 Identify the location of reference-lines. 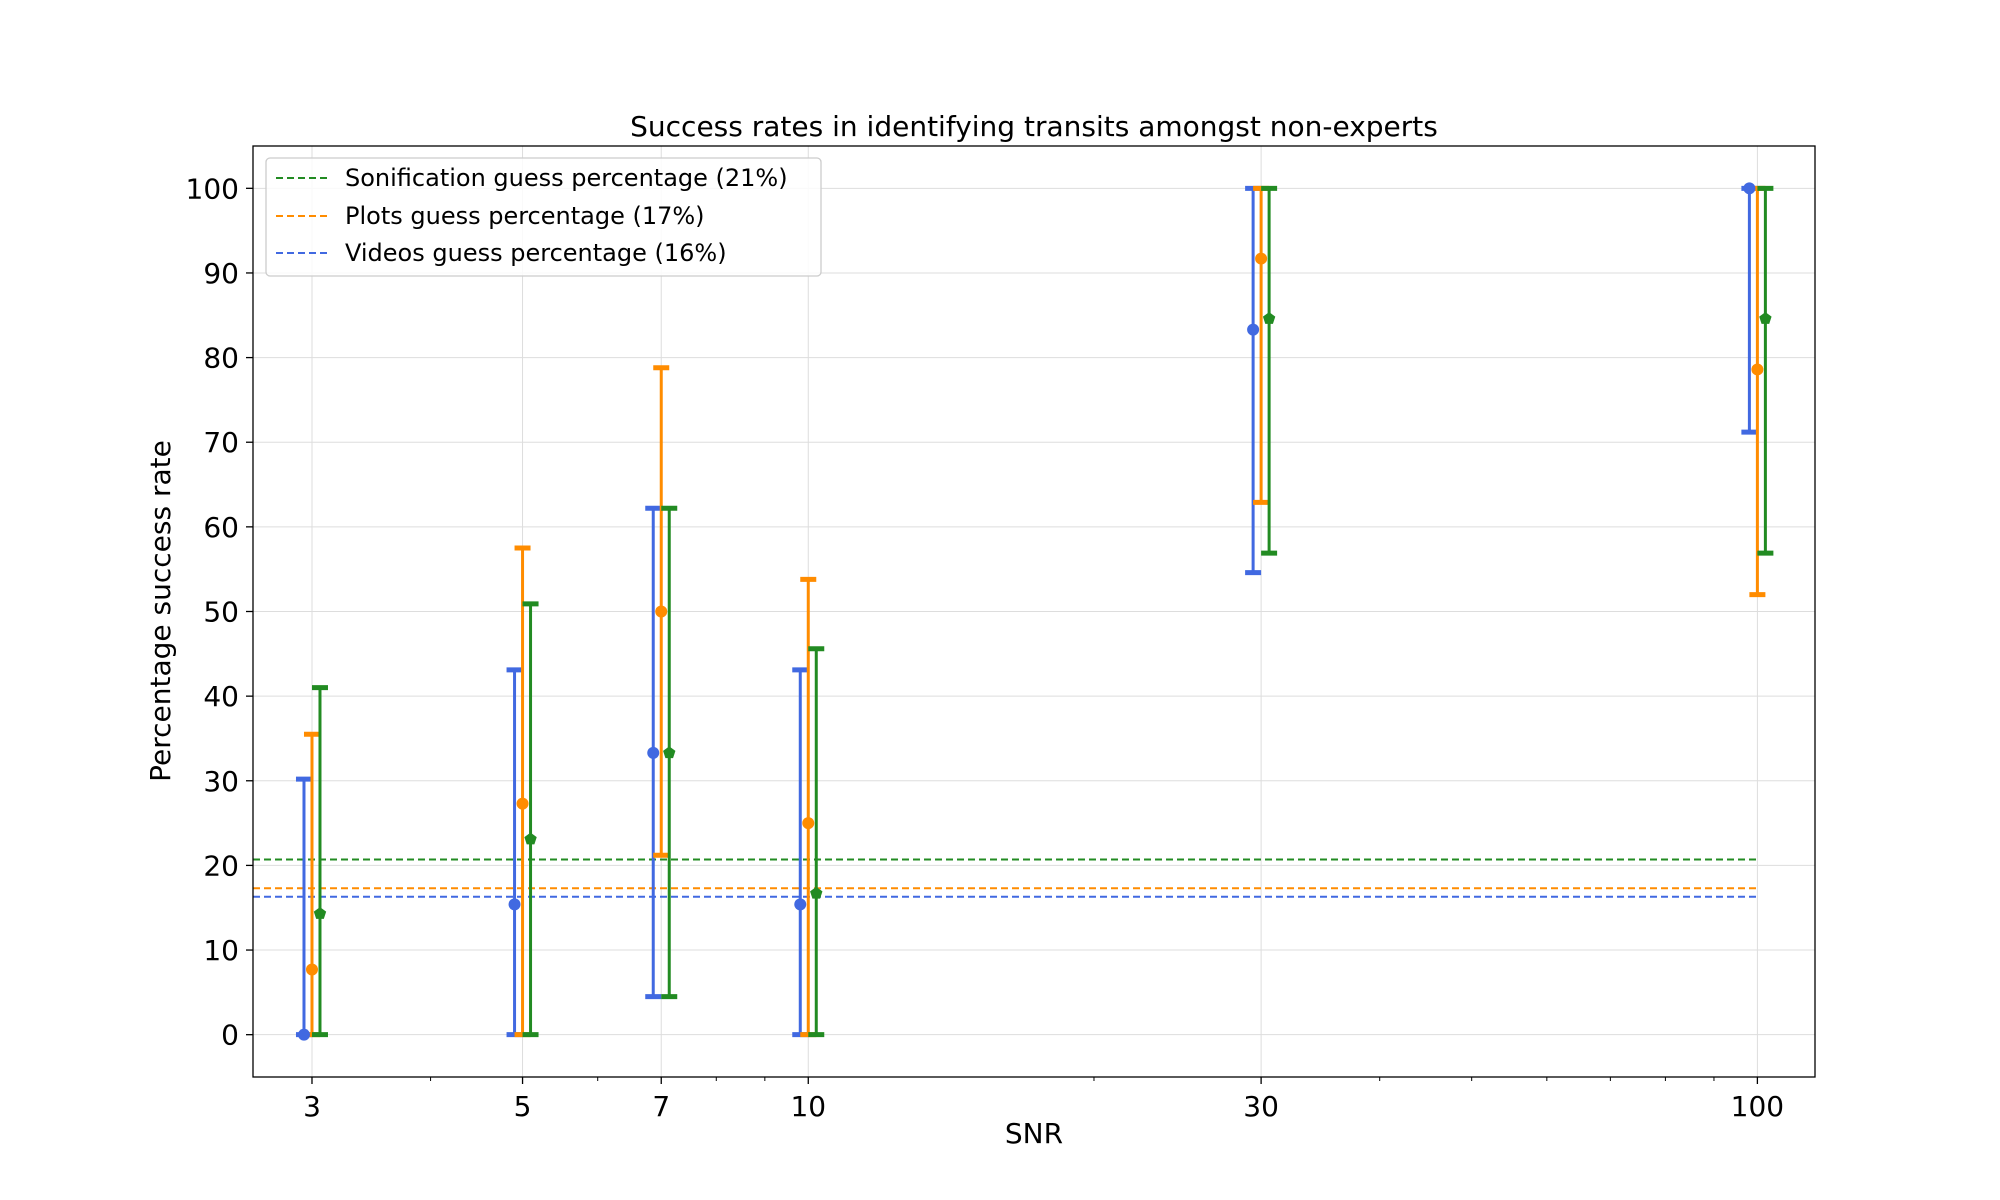
(1005, 878).